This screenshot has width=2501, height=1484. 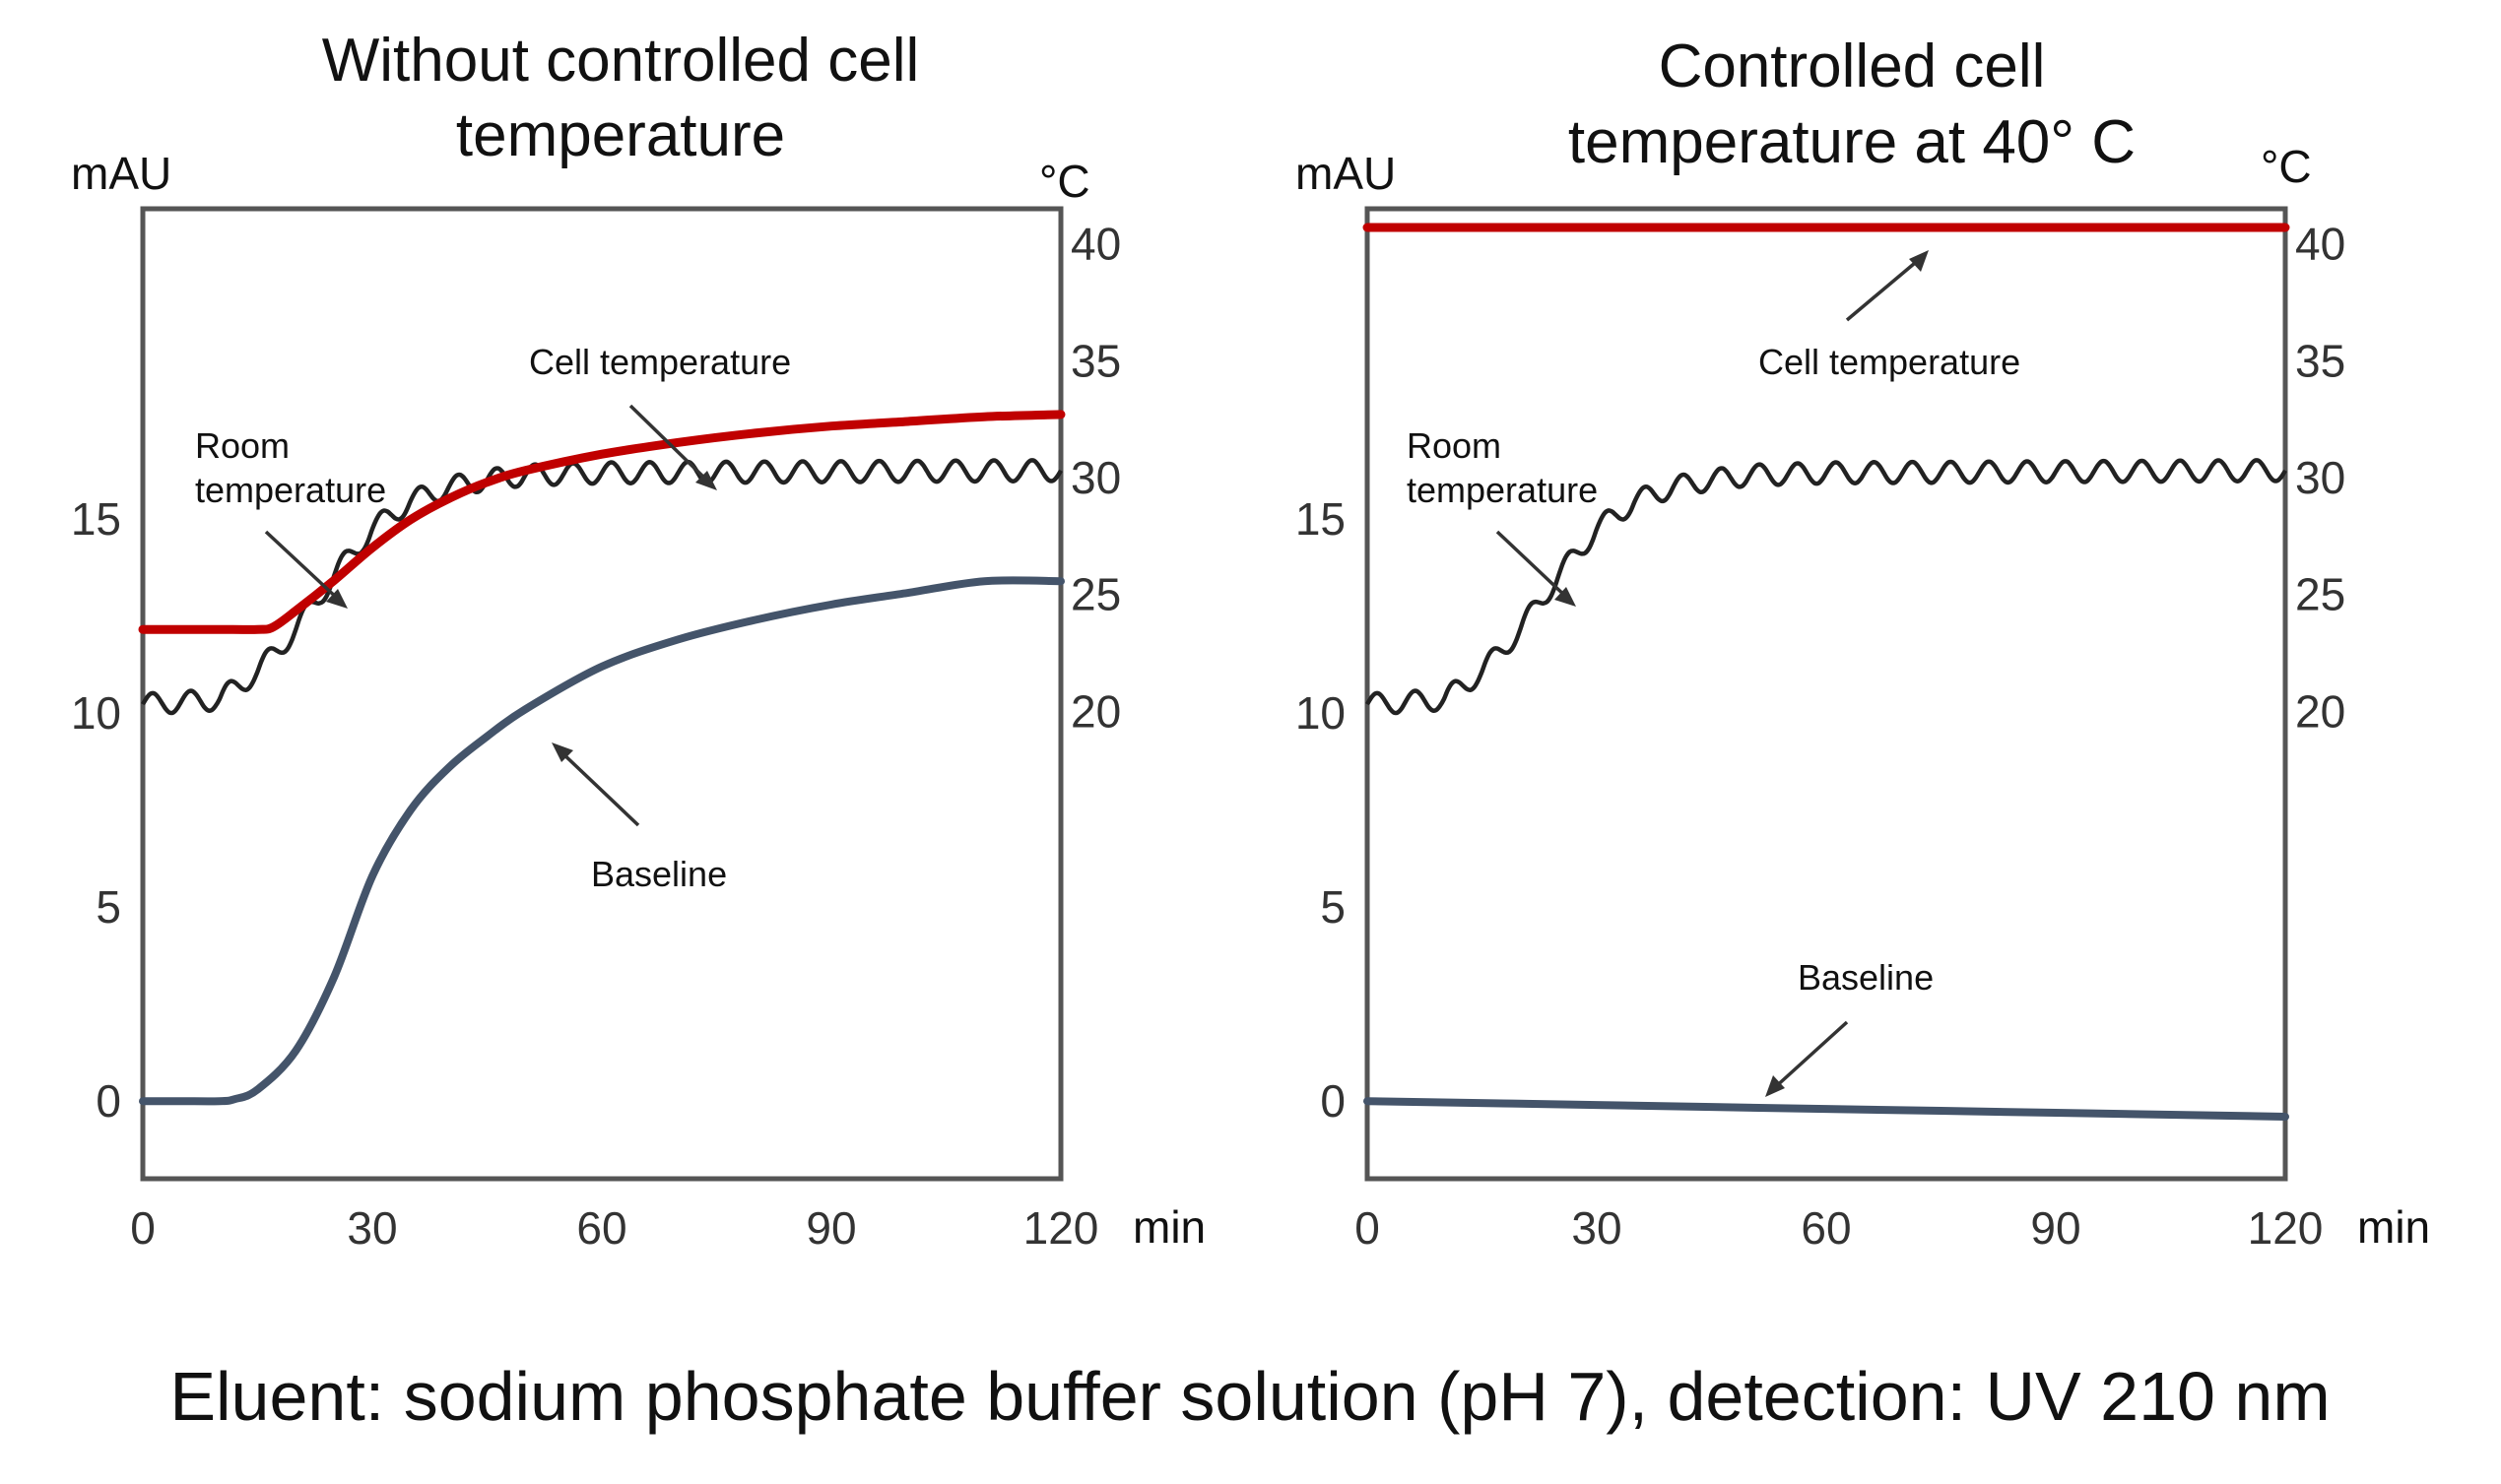 I want to click on panel2-title-line2: temperature at 40° C, so click(x=1852, y=142).